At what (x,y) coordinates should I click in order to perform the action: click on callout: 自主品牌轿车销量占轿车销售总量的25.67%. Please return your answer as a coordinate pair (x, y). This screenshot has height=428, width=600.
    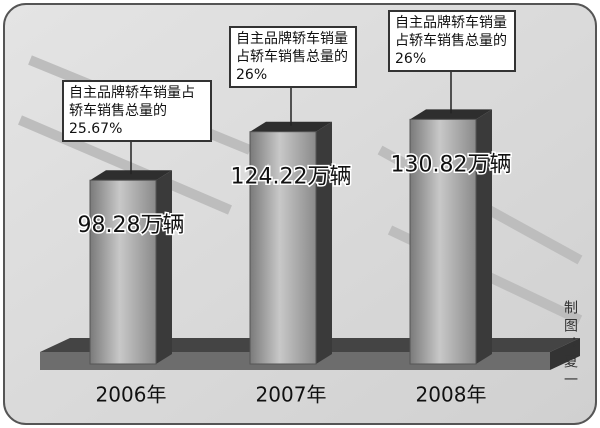
    Looking at the image, I should click on (137, 111).